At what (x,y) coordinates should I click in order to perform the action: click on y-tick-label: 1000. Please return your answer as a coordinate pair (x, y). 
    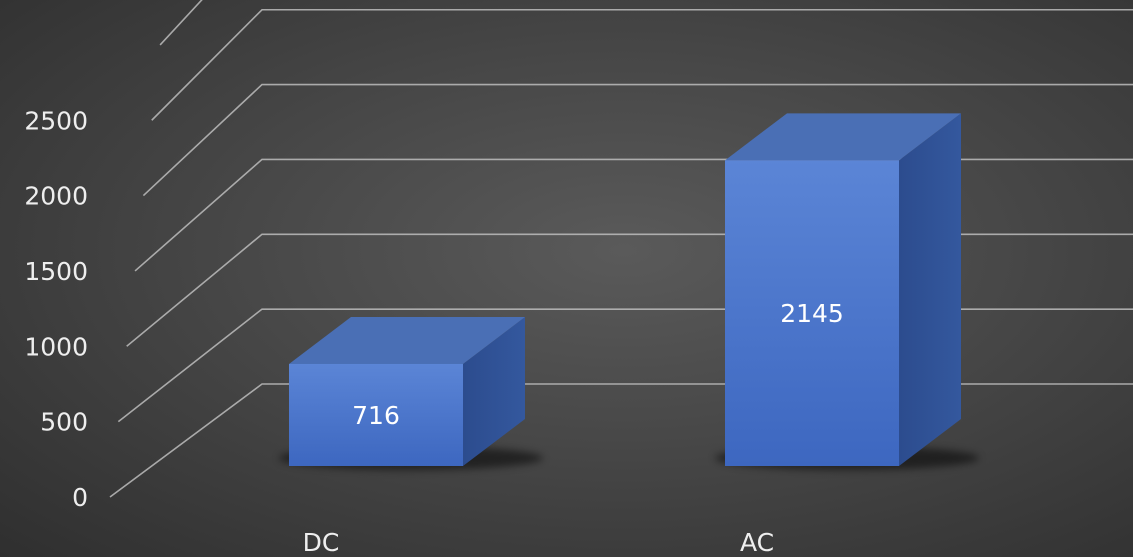
    Looking at the image, I should click on (56, 346).